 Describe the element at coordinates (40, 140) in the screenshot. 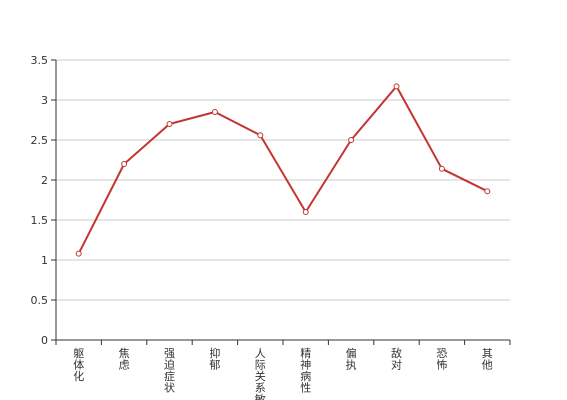

I see `y-tick-label: 2.5` at that location.